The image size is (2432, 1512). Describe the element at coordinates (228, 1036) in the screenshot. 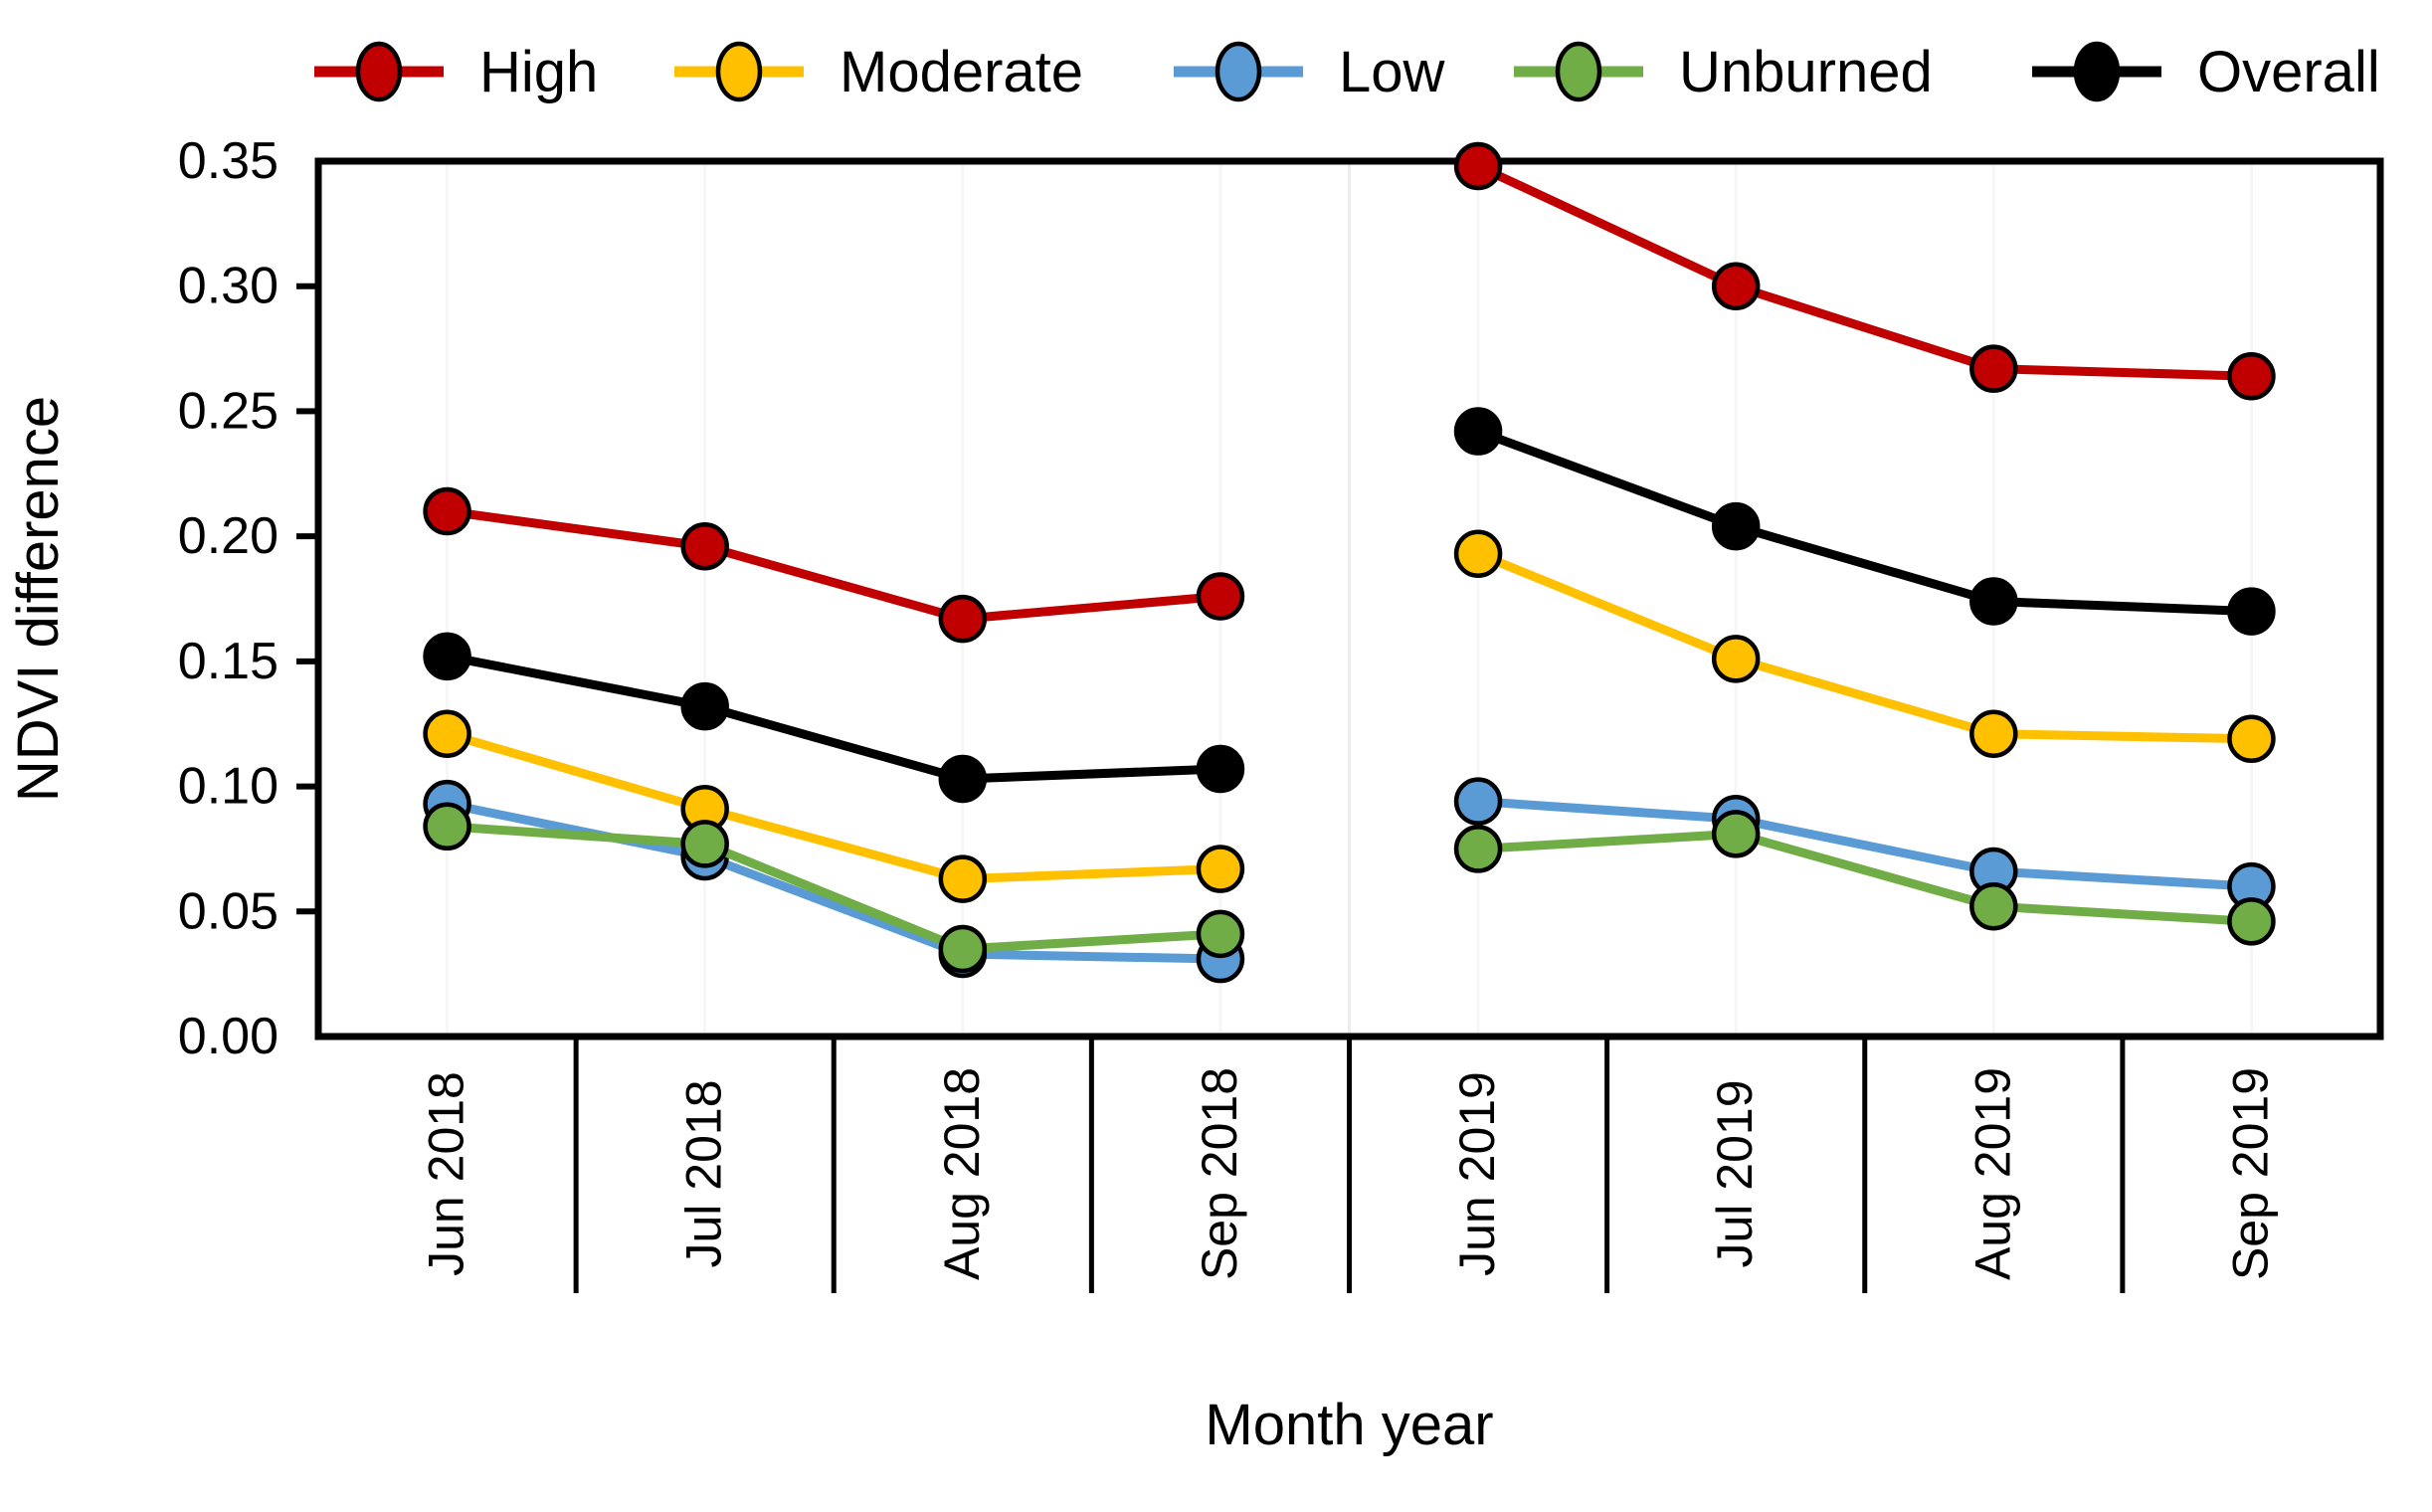

I see `y-tick-label: 0.00` at that location.